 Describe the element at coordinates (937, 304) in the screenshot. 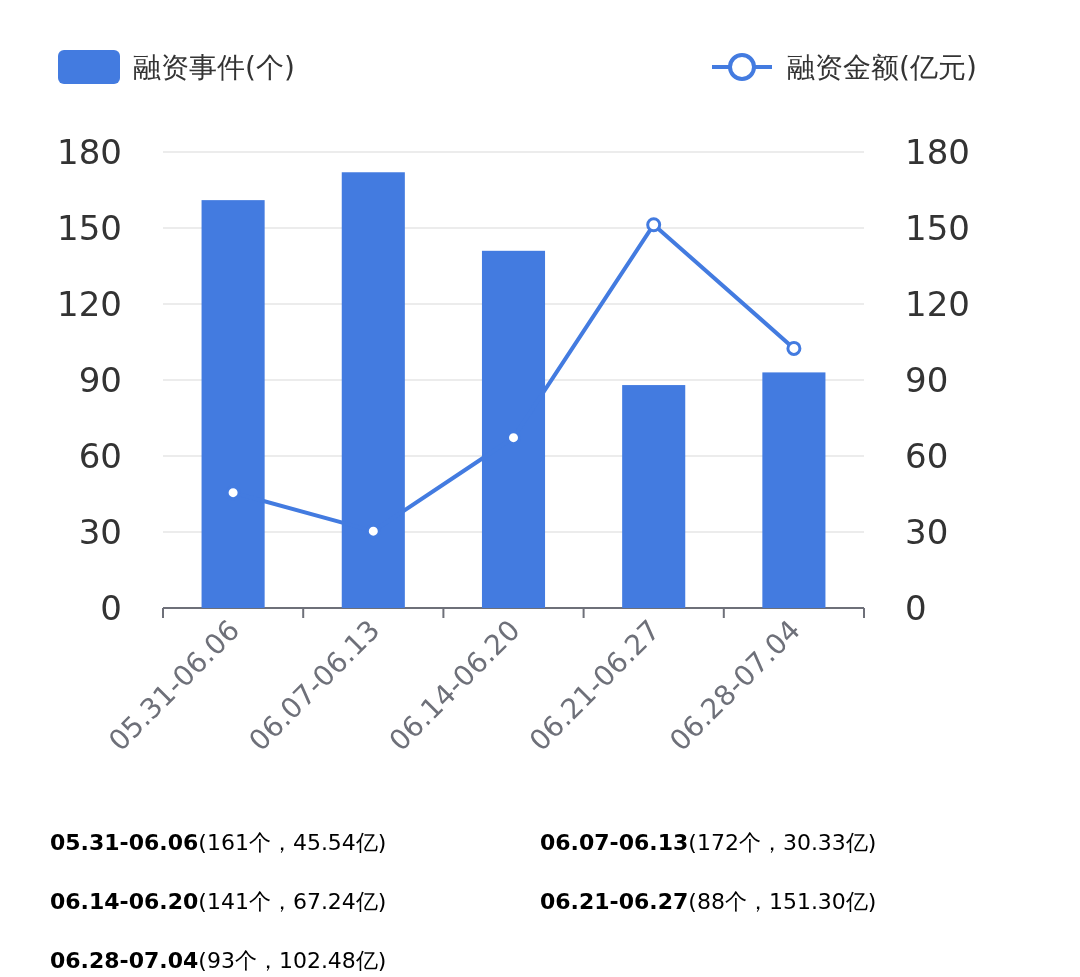

I see `y2-tick-label: 120` at that location.